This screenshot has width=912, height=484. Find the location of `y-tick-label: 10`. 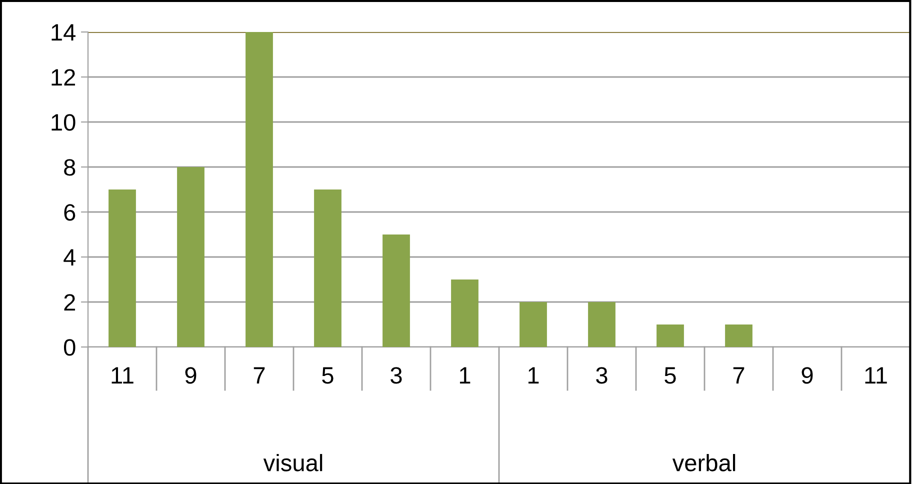

y-tick-label: 10 is located at coordinates (64, 122).